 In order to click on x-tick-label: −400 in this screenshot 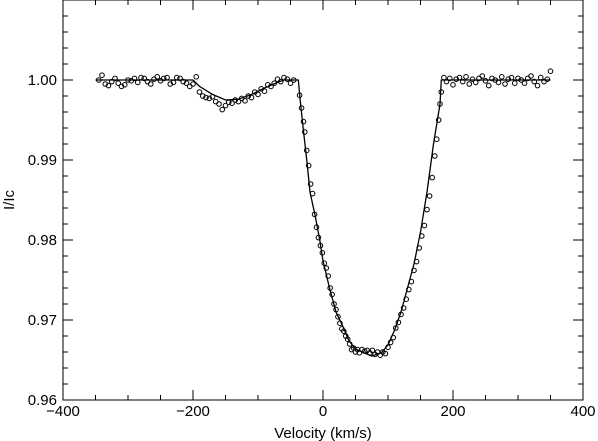, I will do `click(63, 411)`.